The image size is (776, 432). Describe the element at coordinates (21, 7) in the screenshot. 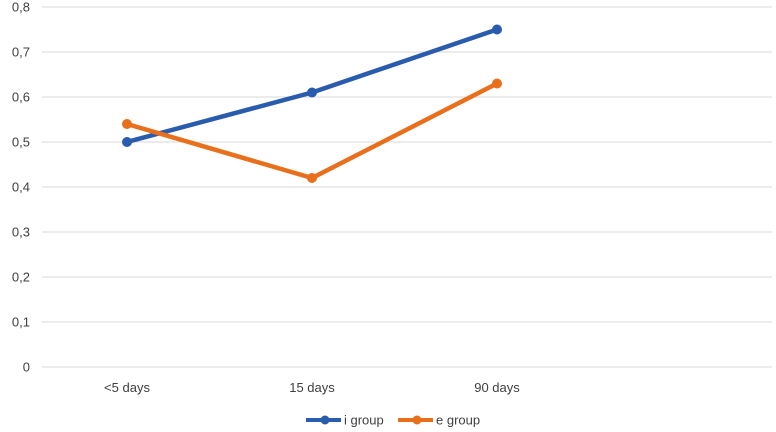

I see `y-tick-label: 0,8` at that location.